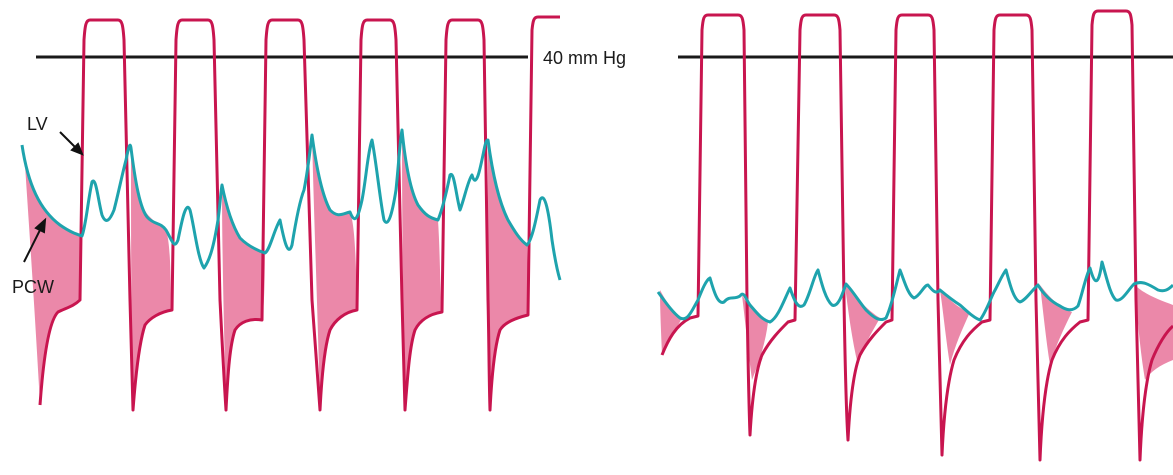 This screenshot has width=1173, height=475. Describe the element at coordinates (584, 58) in the screenshot. I see `reference-line-label: 40 mm Hg` at that location.